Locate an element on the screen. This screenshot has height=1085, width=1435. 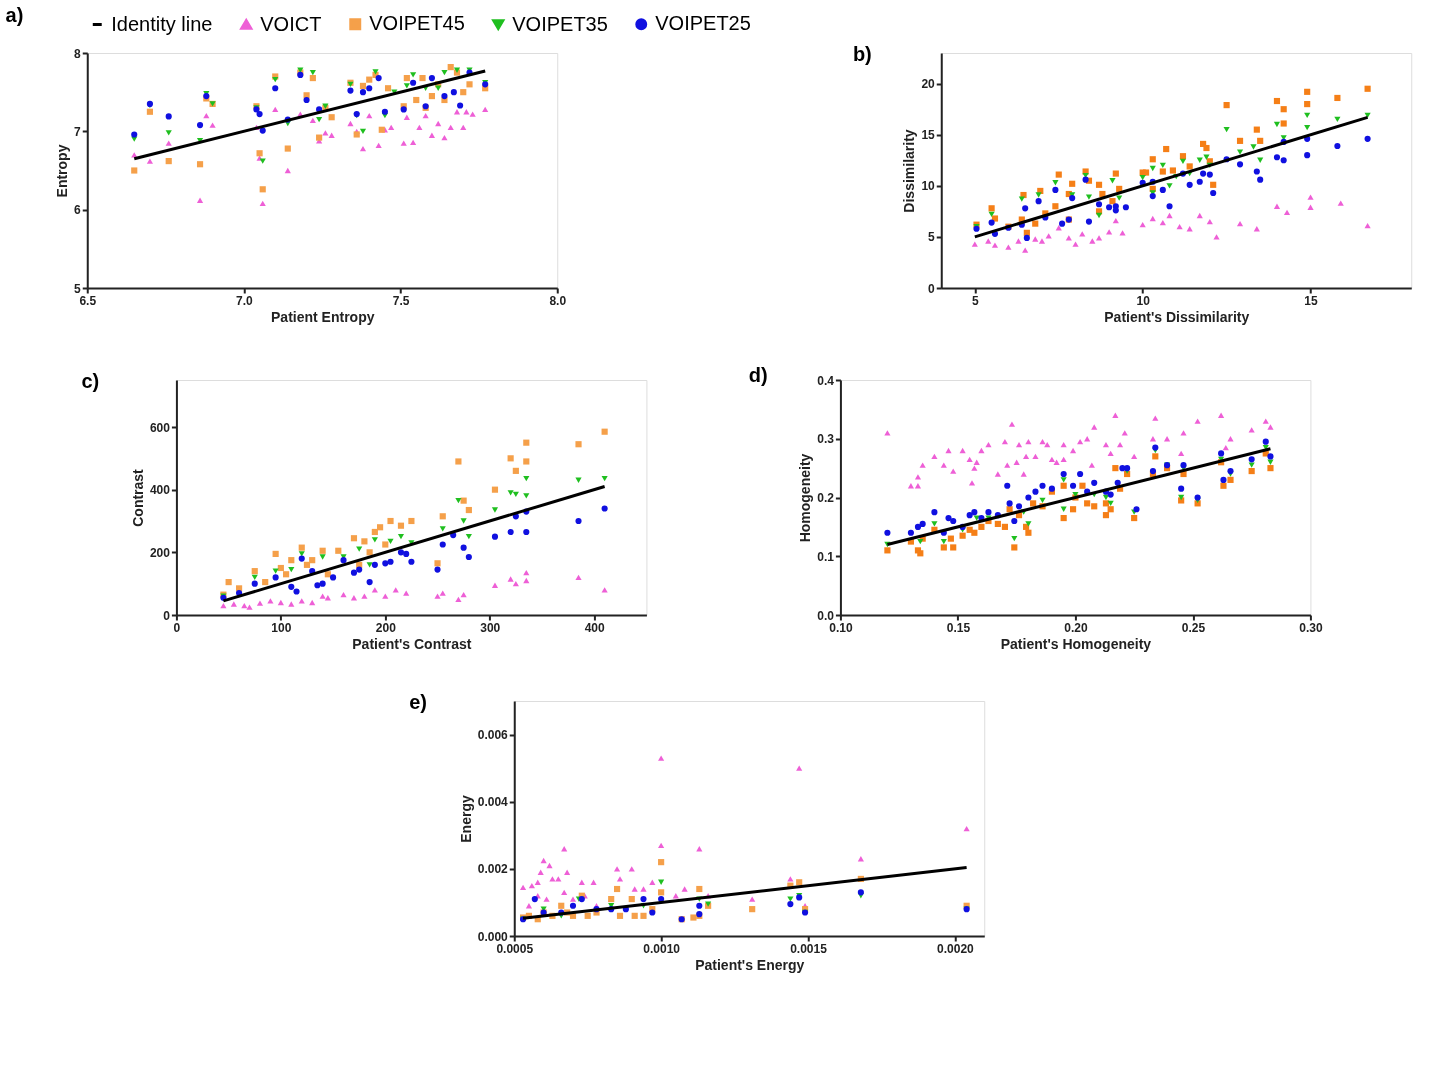
y-tick-label: 6 is located at coordinates (78, 210).